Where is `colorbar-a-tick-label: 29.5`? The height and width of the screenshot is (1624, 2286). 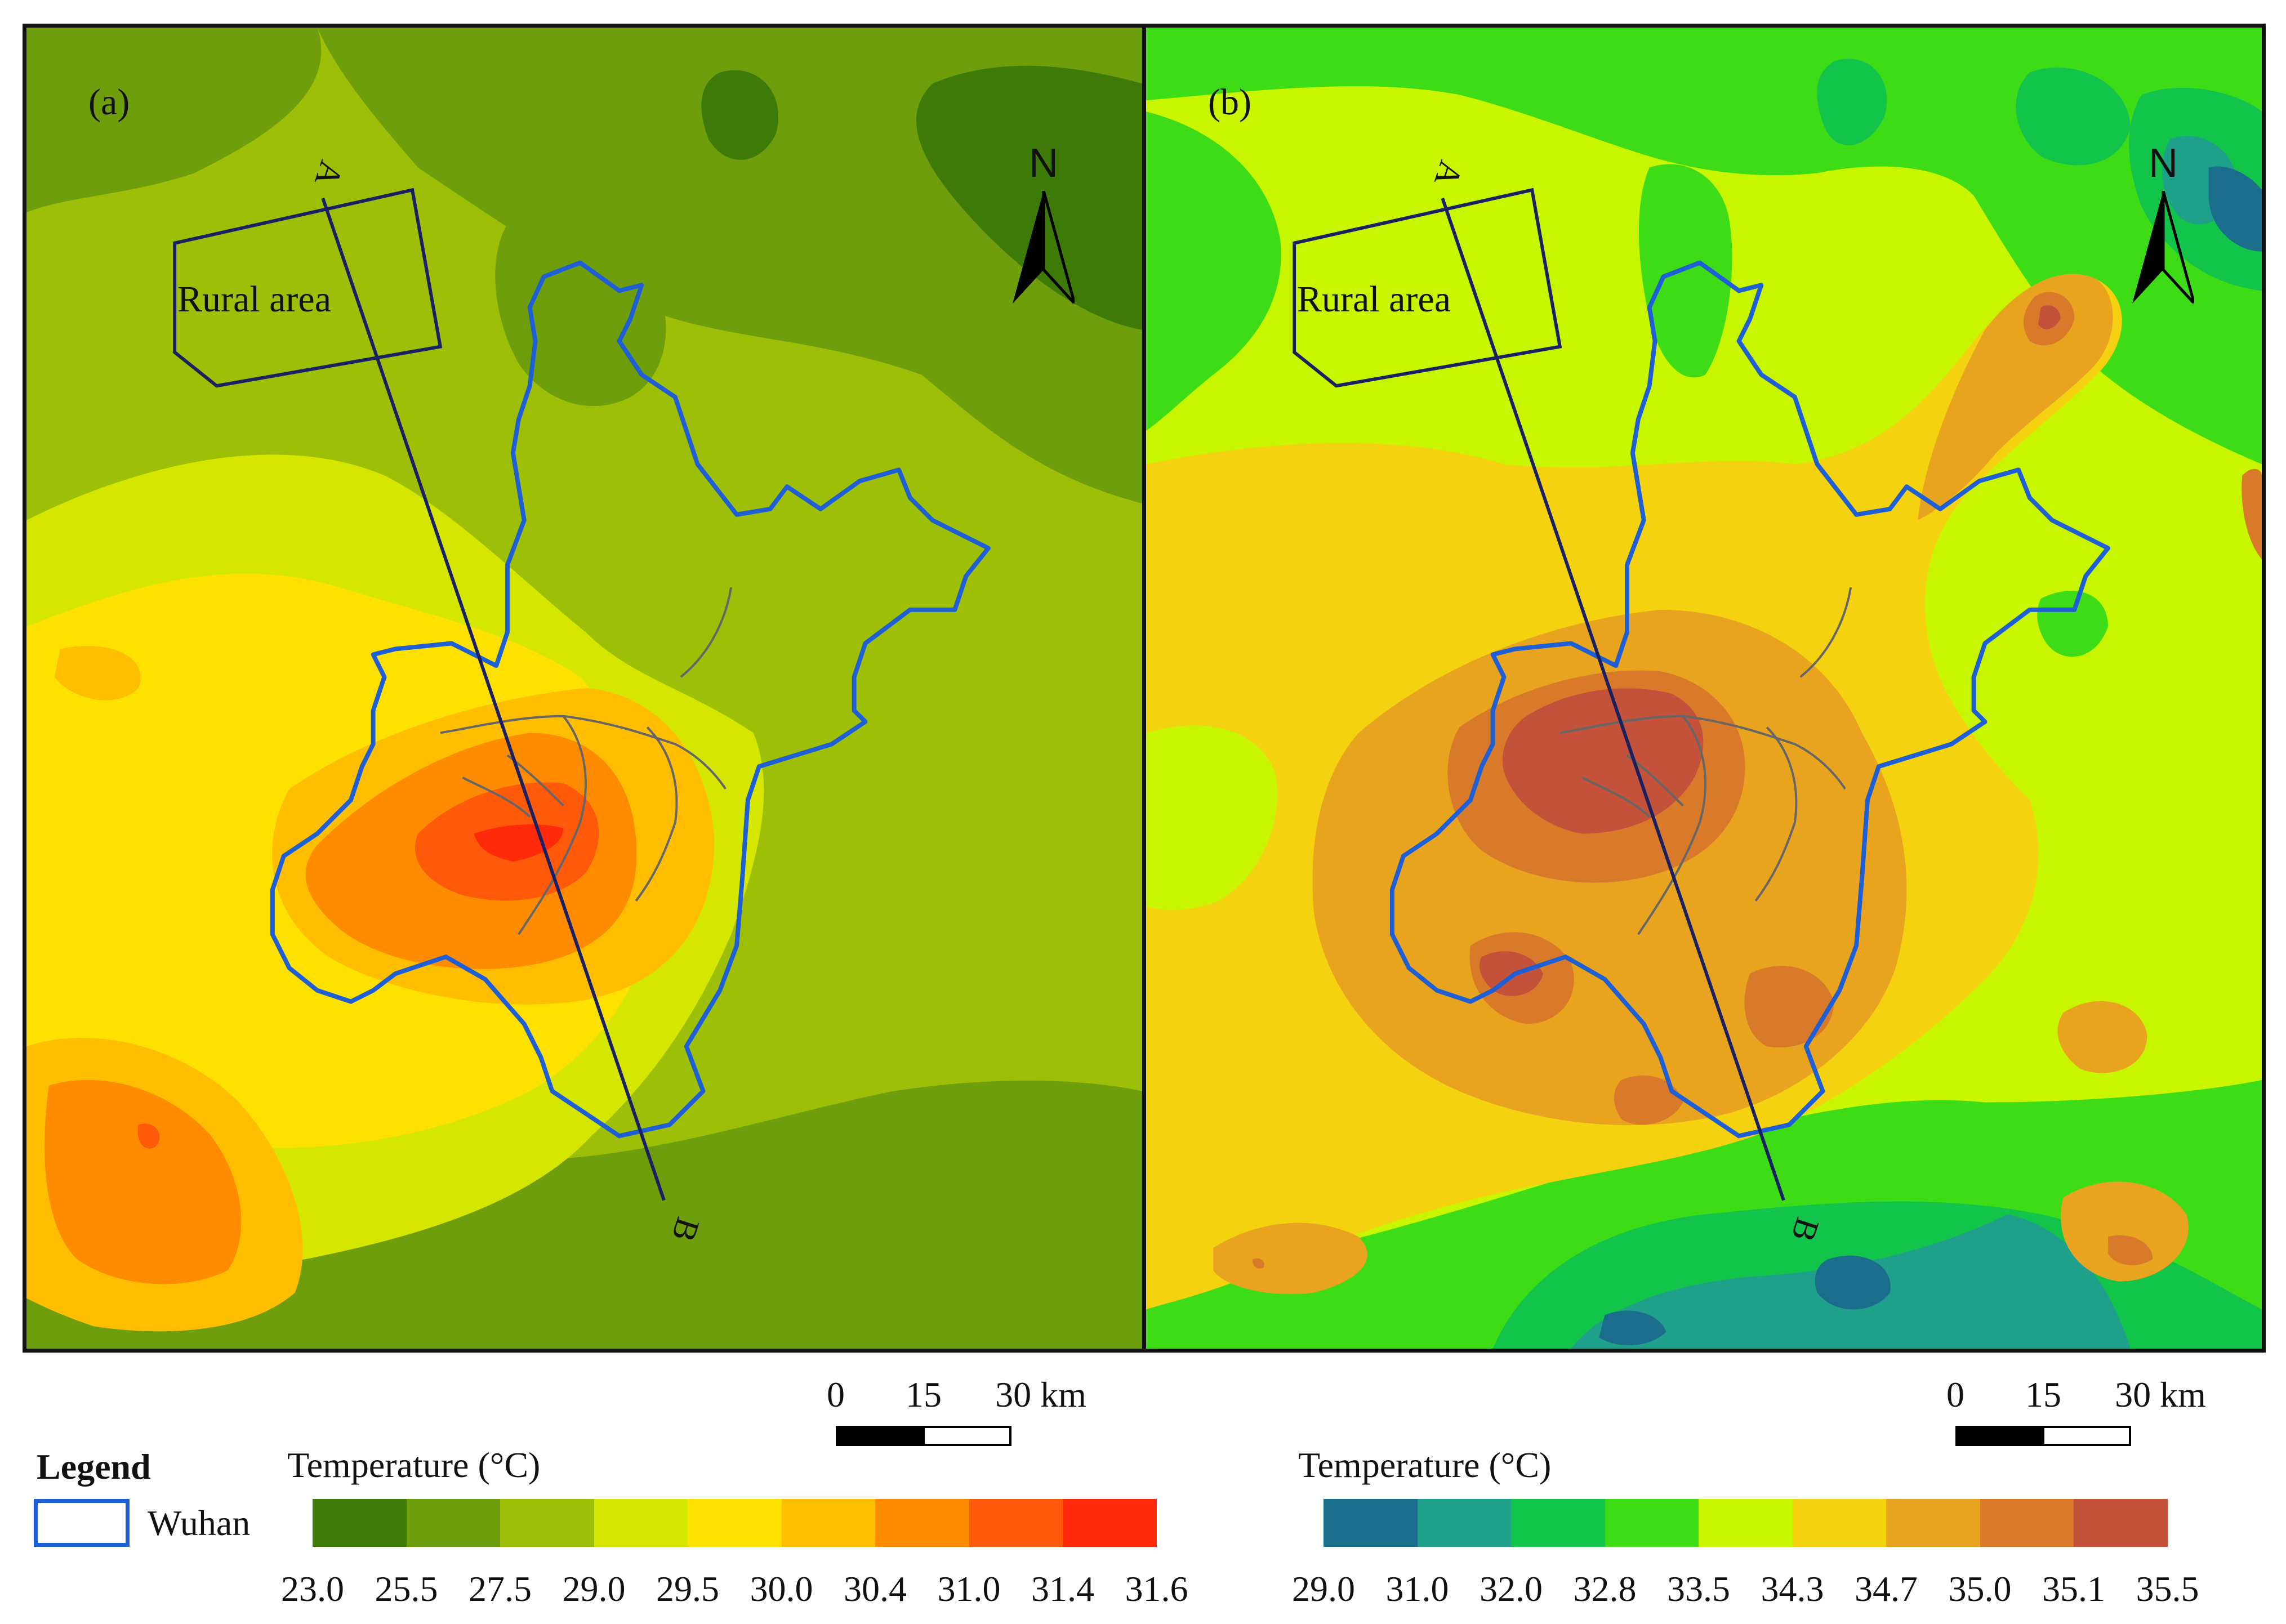 colorbar-a-tick-label: 29.5 is located at coordinates (687, 1589).